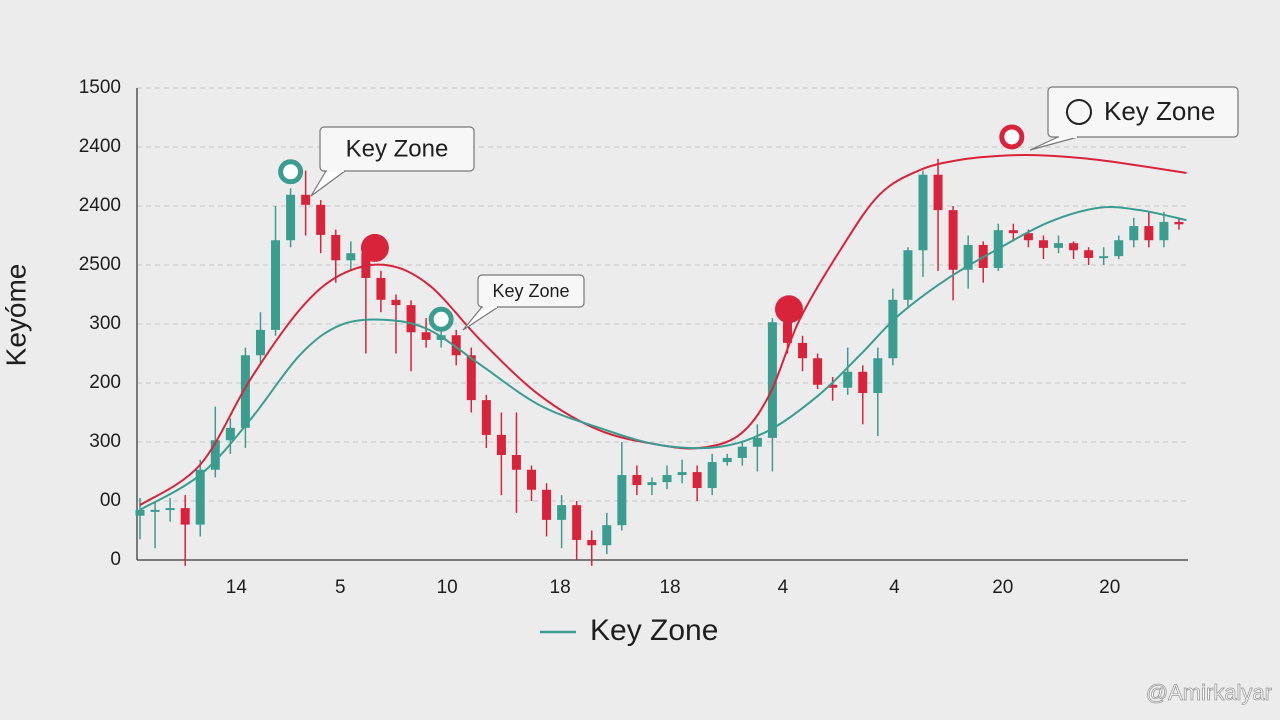 Image resolution: width=1280 pixels, height=720 pixels. I want to click on callout-icon, so click(1079, 112).